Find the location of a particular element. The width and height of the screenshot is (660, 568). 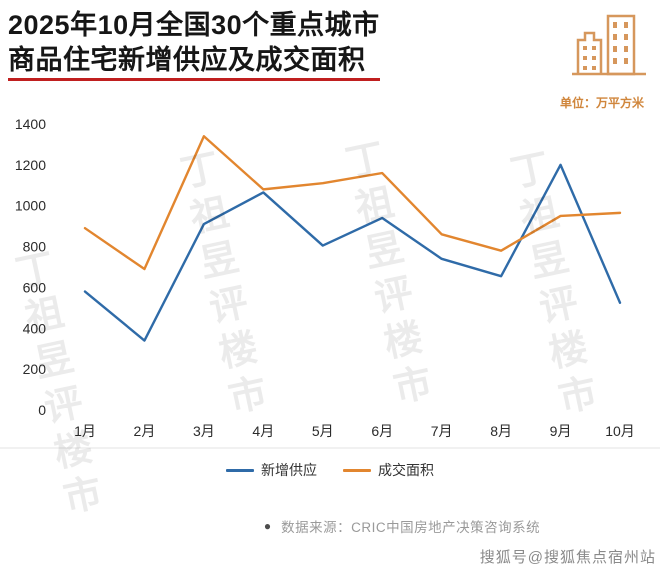

title-line-1: 2025年10月全国30个重点城市 is located at coordinates (194, 25).